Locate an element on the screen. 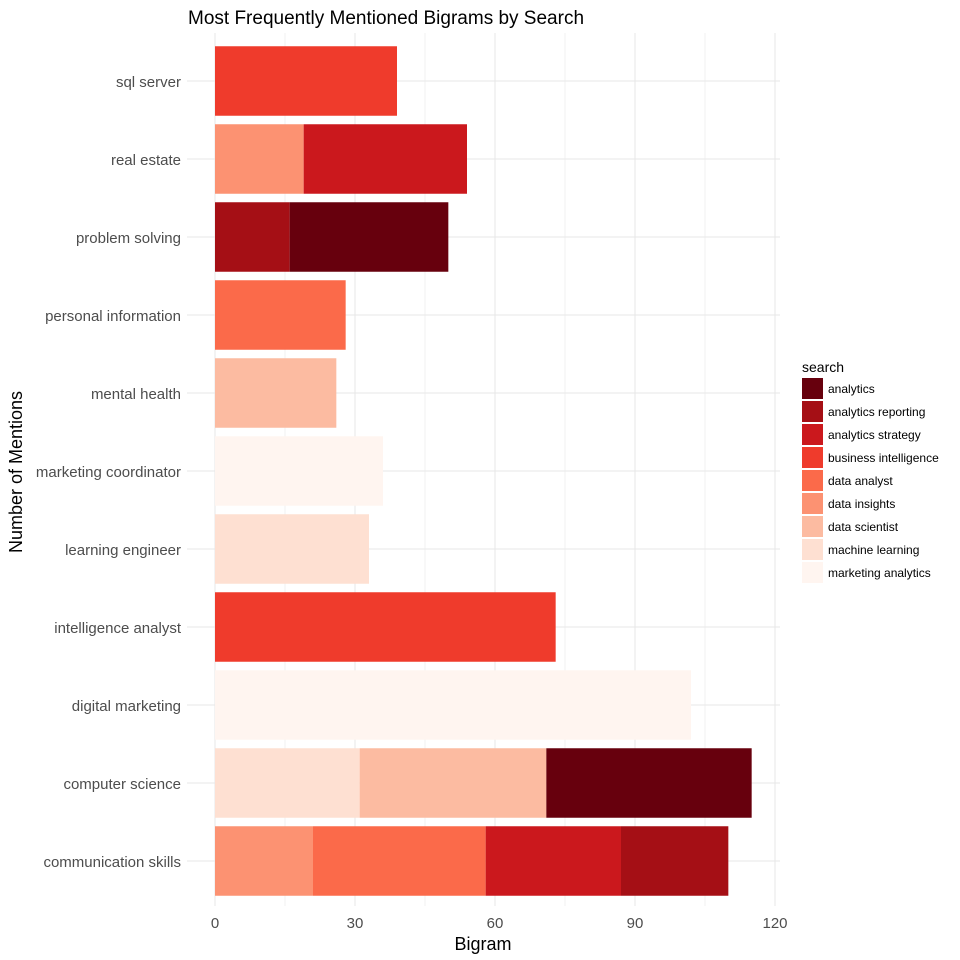  legend-label: machine learning is located at coordinates (873, 550).